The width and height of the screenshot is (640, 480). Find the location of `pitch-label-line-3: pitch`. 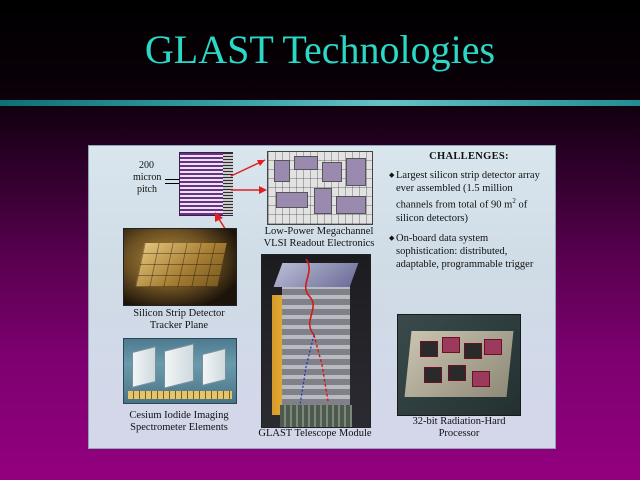

pitch-label-line-3: pitch is located at coordinates (147, 189).